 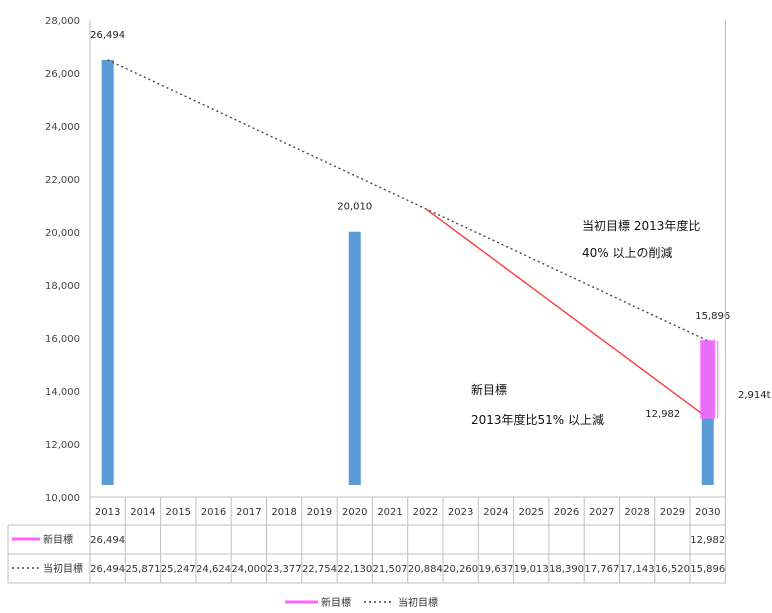 I want to click on new-target-annotation-line2: 2013年度比51% 以上減, so click(x=537, y=419).